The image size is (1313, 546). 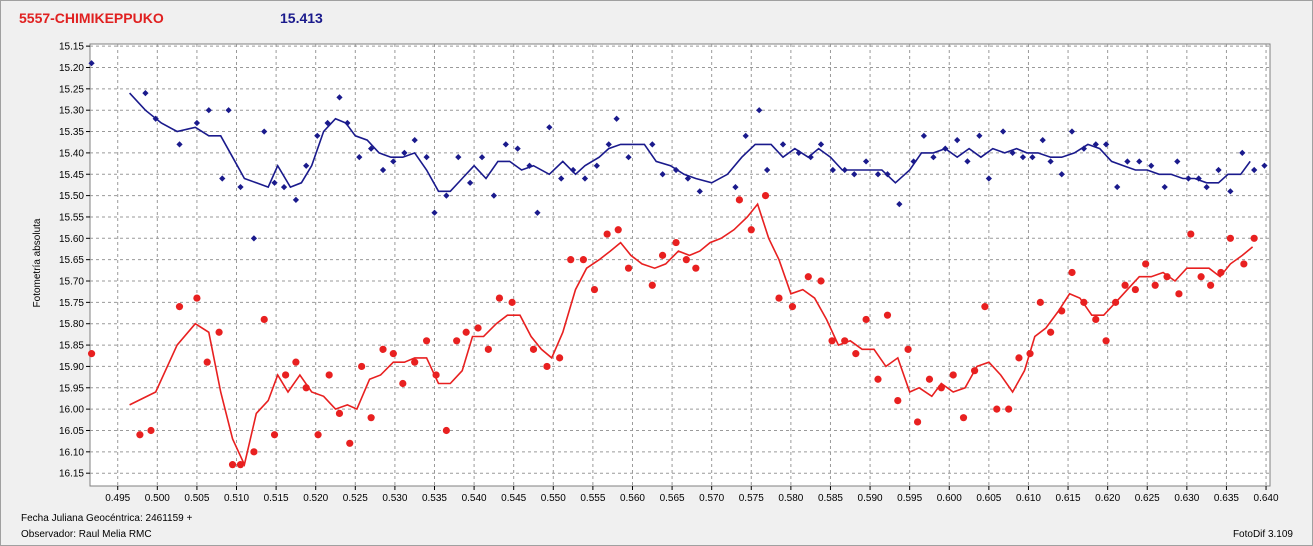 I want to click on x-tick-label: 0.605, so click(x=988, y=498).